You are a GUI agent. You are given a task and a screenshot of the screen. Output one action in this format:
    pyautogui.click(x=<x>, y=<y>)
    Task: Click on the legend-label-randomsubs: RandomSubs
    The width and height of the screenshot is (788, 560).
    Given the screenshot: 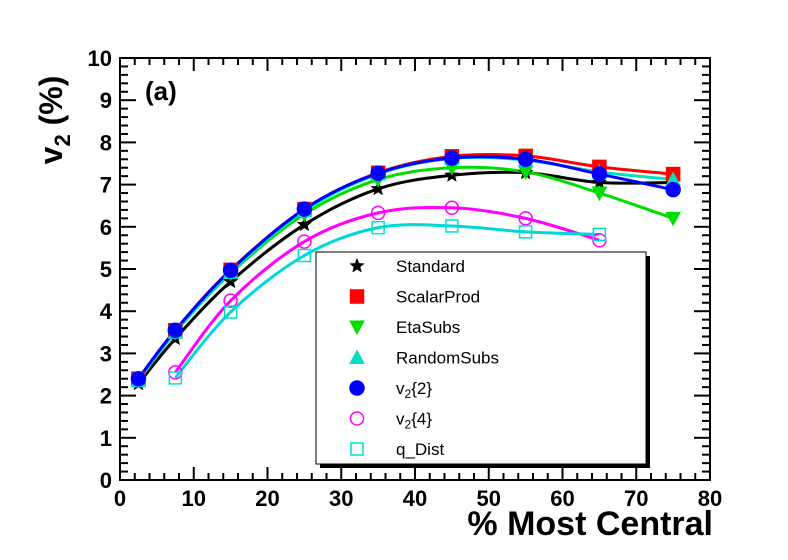 What is the action you would take?
    pyautogui.click(x=447, y=358)
    